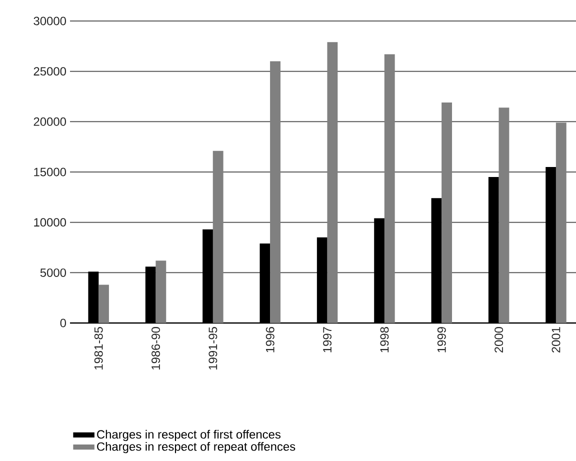 This screenshot has width=576, height=461. I want to click on x-tick-label: 1997, so click(327, 339).